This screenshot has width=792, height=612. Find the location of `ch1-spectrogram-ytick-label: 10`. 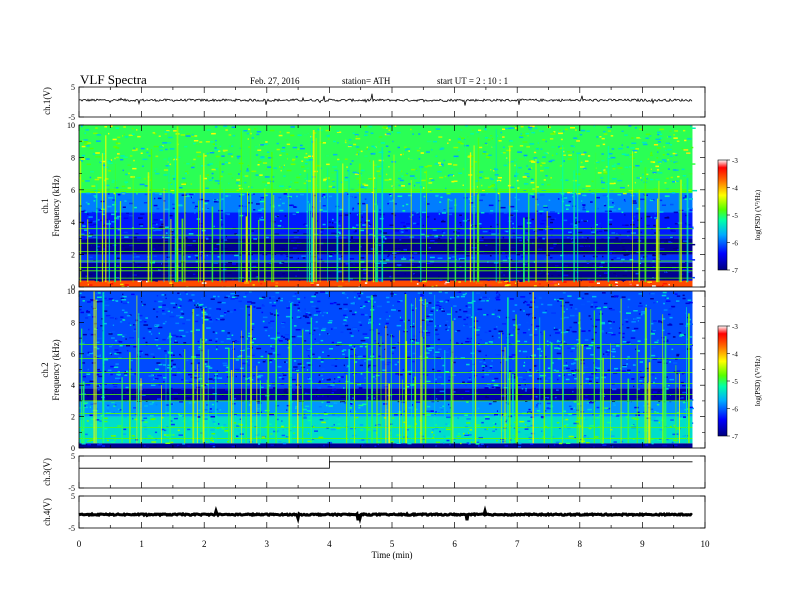

ch1-spectrogram-ytick-label: 10 is located at coordinates (71, 125).